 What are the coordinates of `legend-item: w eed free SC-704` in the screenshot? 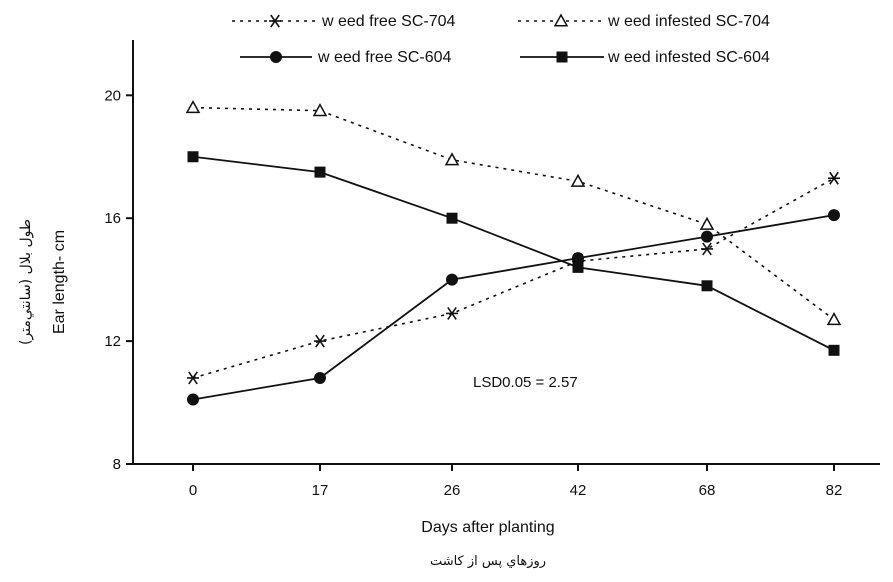 It's located at (344, 21).